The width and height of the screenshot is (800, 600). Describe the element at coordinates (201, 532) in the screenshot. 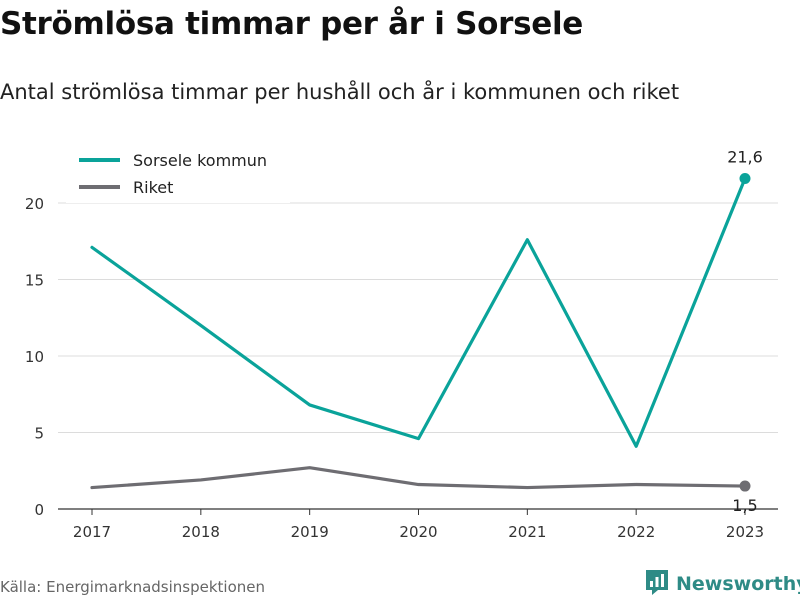

I see `x-tick-label: 2018` at that location.